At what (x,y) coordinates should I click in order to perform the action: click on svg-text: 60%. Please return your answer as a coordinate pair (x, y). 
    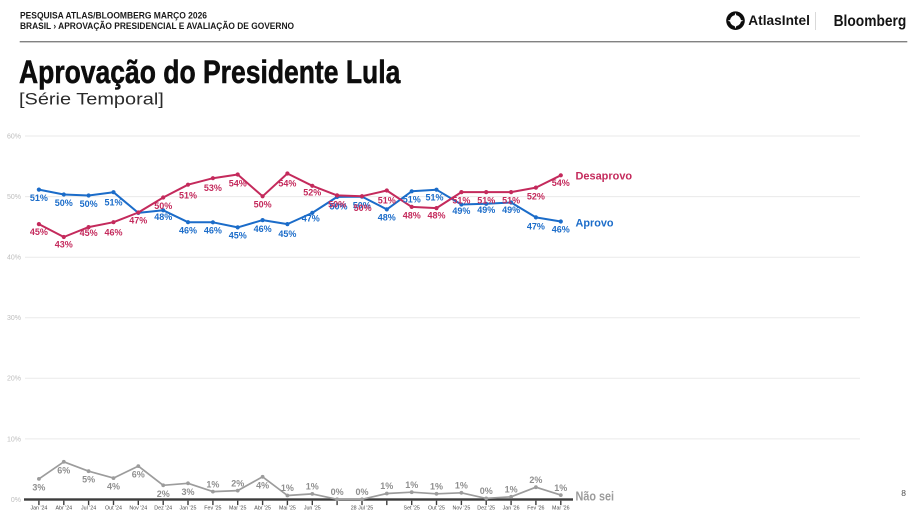
    Looking at the image, I should click on (14, 136).